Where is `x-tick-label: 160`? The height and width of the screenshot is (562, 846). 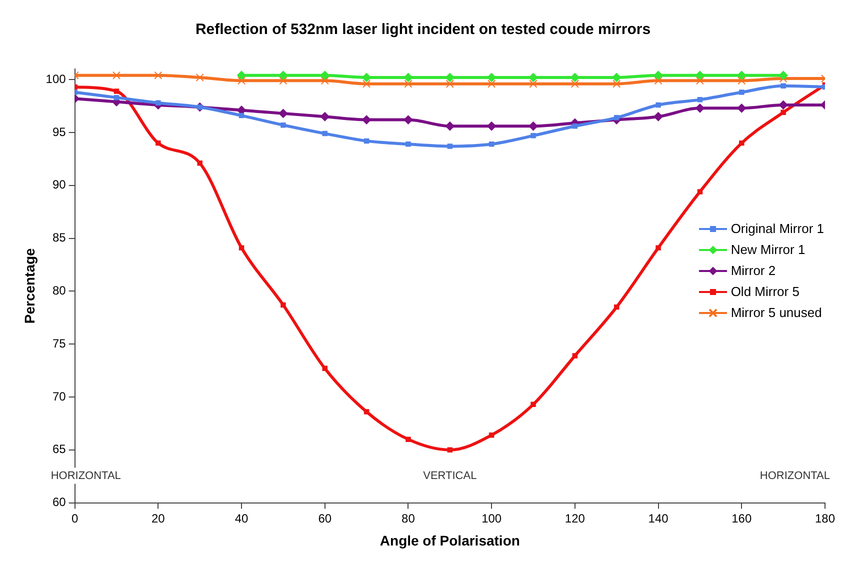
x-tick-label: 160 is located at coordinates (742, 518).